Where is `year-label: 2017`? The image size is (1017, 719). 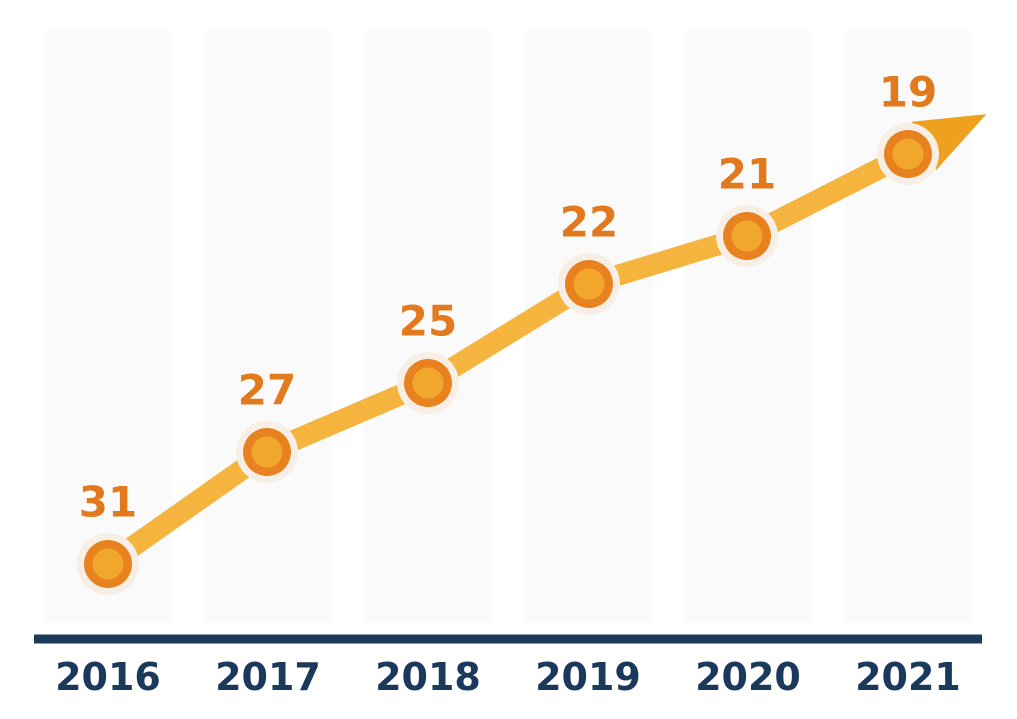
year-label: 2017 is located at coordinates (268, 677).